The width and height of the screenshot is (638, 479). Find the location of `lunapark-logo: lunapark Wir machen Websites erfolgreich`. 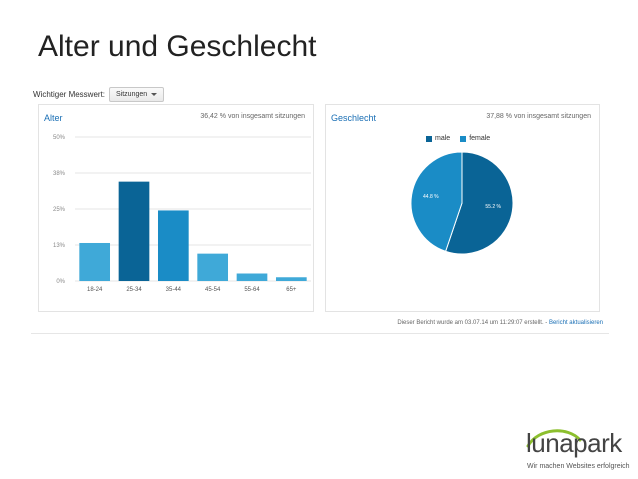

lunapark-logo: lunapark Wir machen Websites erfolgreich is located at coordinates (579, 448).